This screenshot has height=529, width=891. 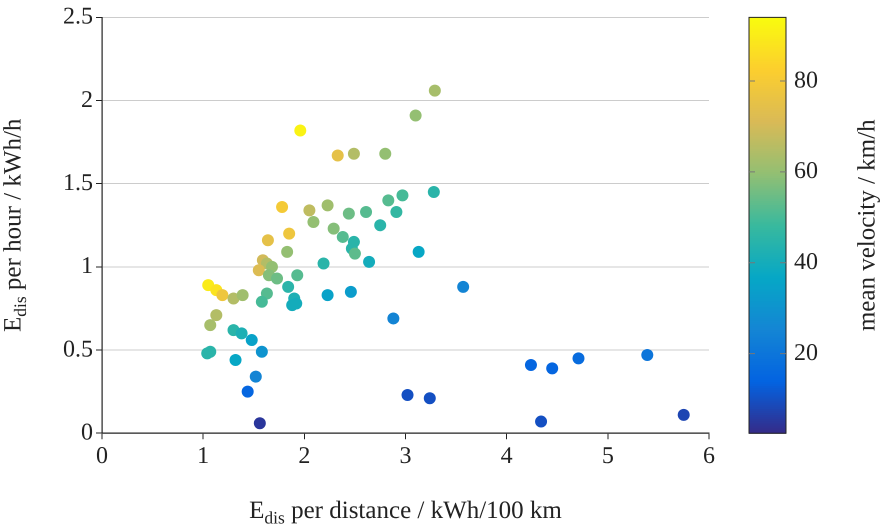 What do you see at coordinates (608, 455) in the screenshot?
I see `x-tick-label: 5` at bounding box center [608, 455].